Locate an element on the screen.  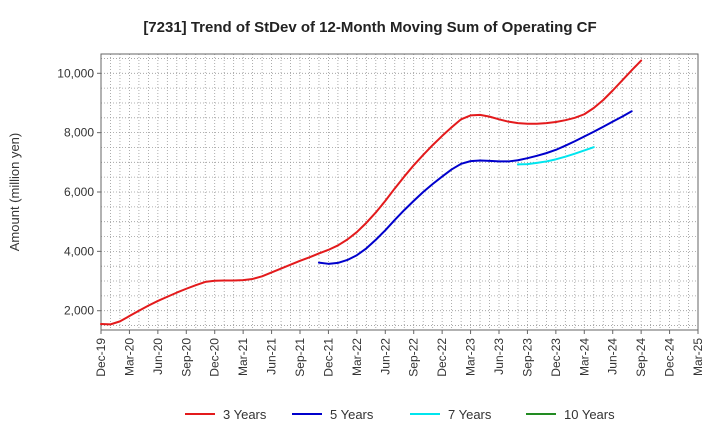
y-tick-label: 10,000 is located at coordinates (75, 73).